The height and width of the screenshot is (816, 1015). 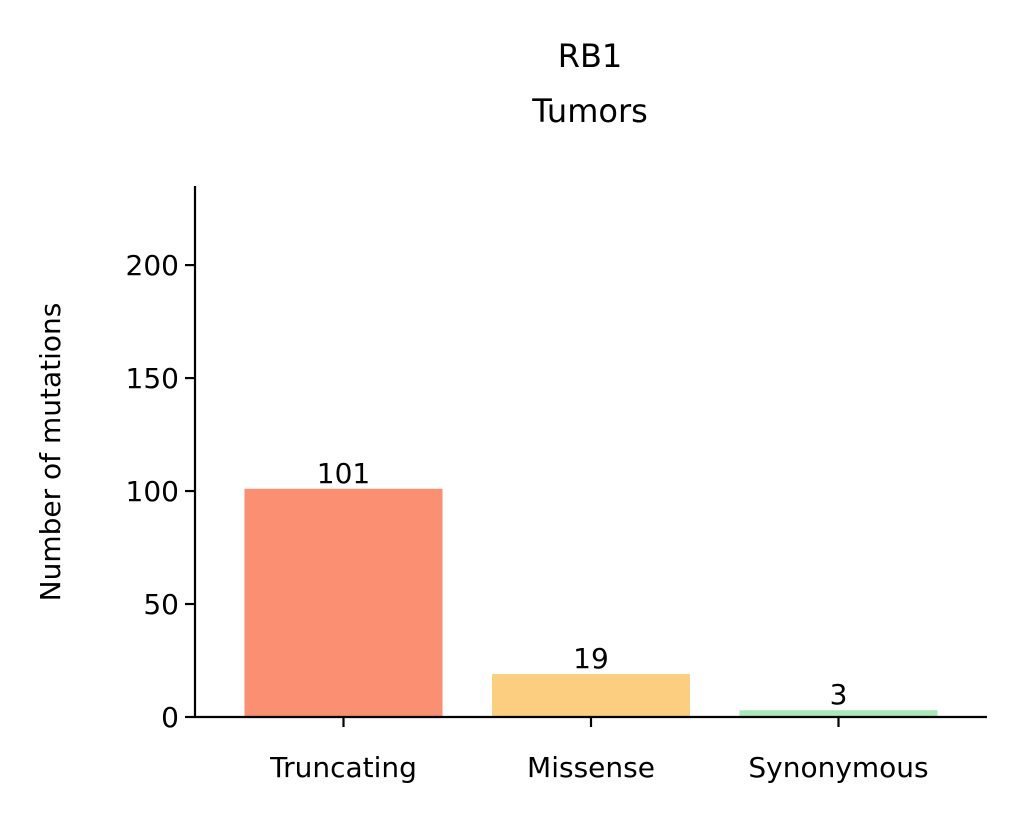 What do you see at coordinates (838, 713) in the screenshot?
I see `bar-synonymous` at bounding box center [838, 713].